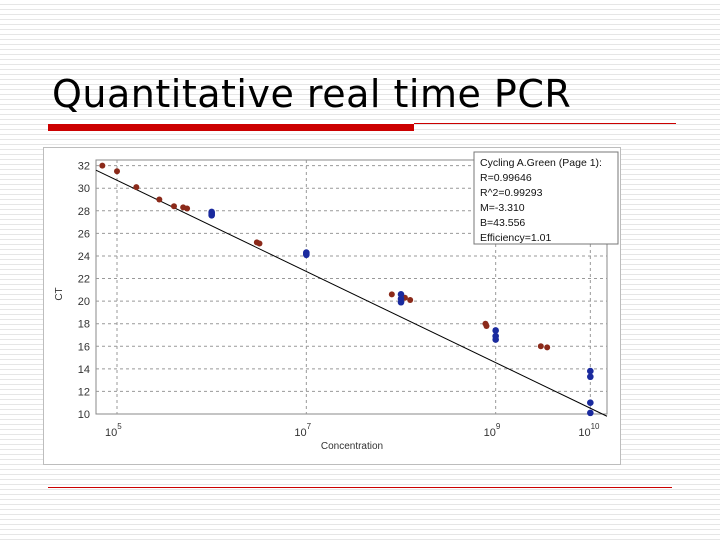 This screenshot has height=540, width=720. What do you see at coordinates (84, 302) in the screenshot?
I see `y-tick-label: 20` at bounding box center [84, 302].